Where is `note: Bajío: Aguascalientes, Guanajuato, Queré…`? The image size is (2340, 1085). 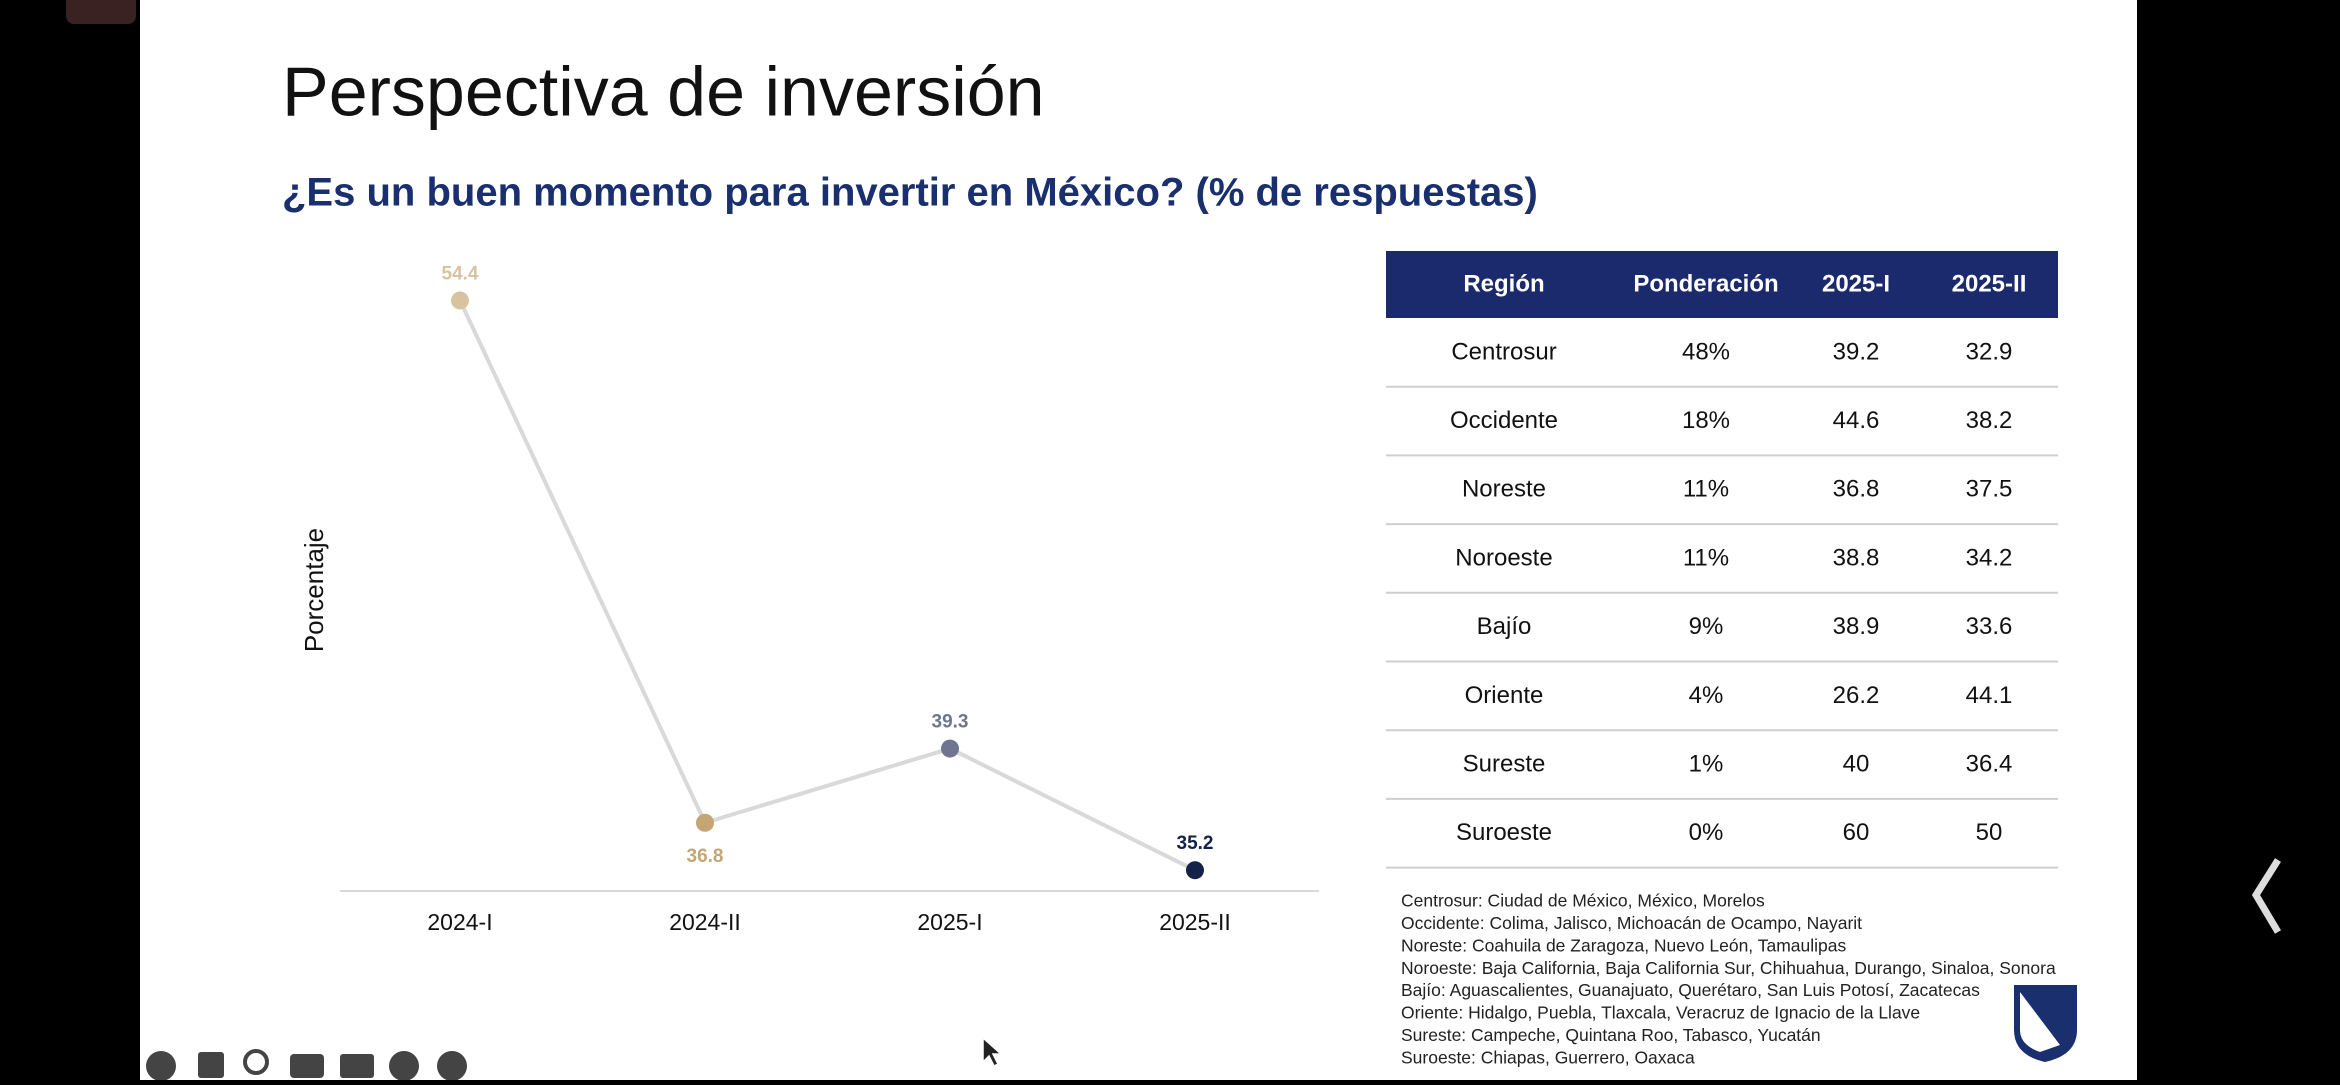
note: Bajío: Aguascalientes, Guanajuato, Queré… is located at coordinates (1690, 990).